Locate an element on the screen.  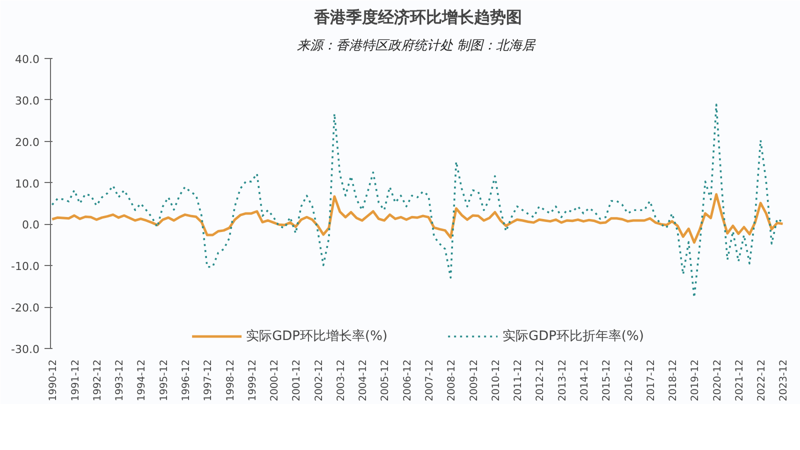
x-tick-label: 1995-12 is located at coordinates (164, 380).